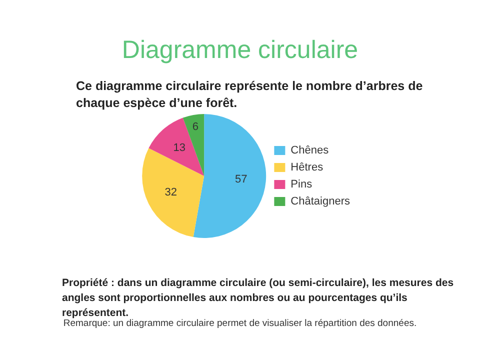  What do you see at coordinates (301, 184) in the screenshot?
I see `legend-label: Pins` at bounding box center [301, 184].